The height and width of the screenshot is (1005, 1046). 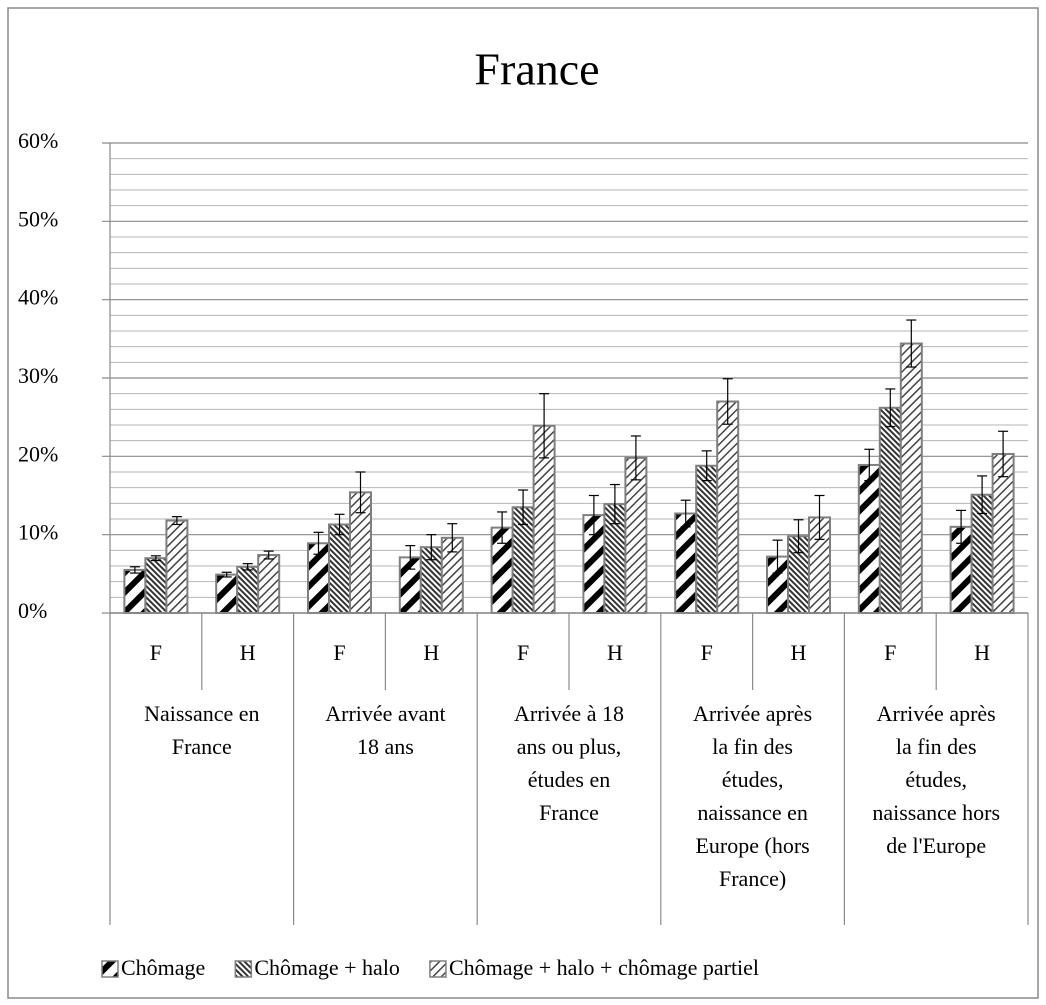 I want to click on group-label: Naissance en, so click(x=201, y=713).